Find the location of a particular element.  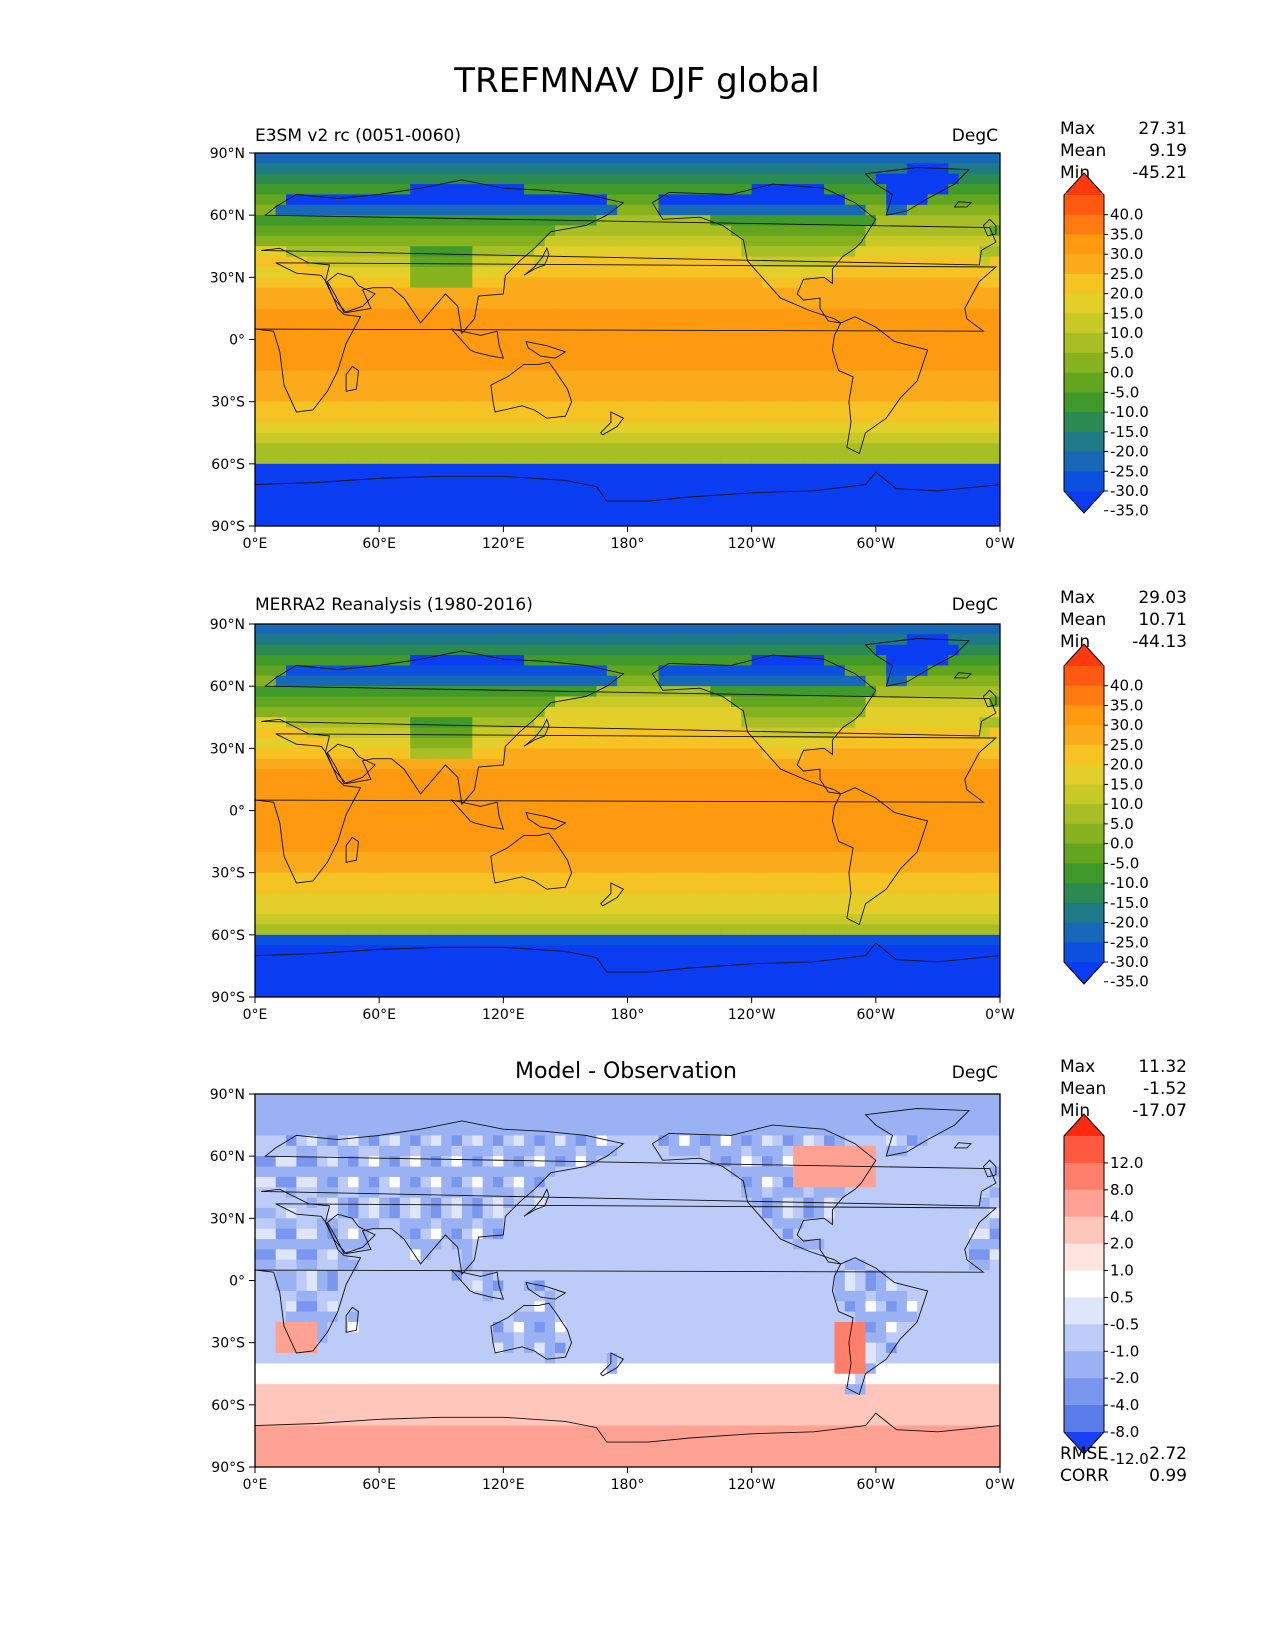

colorbar-segment is located at coordinates (1084, 481).